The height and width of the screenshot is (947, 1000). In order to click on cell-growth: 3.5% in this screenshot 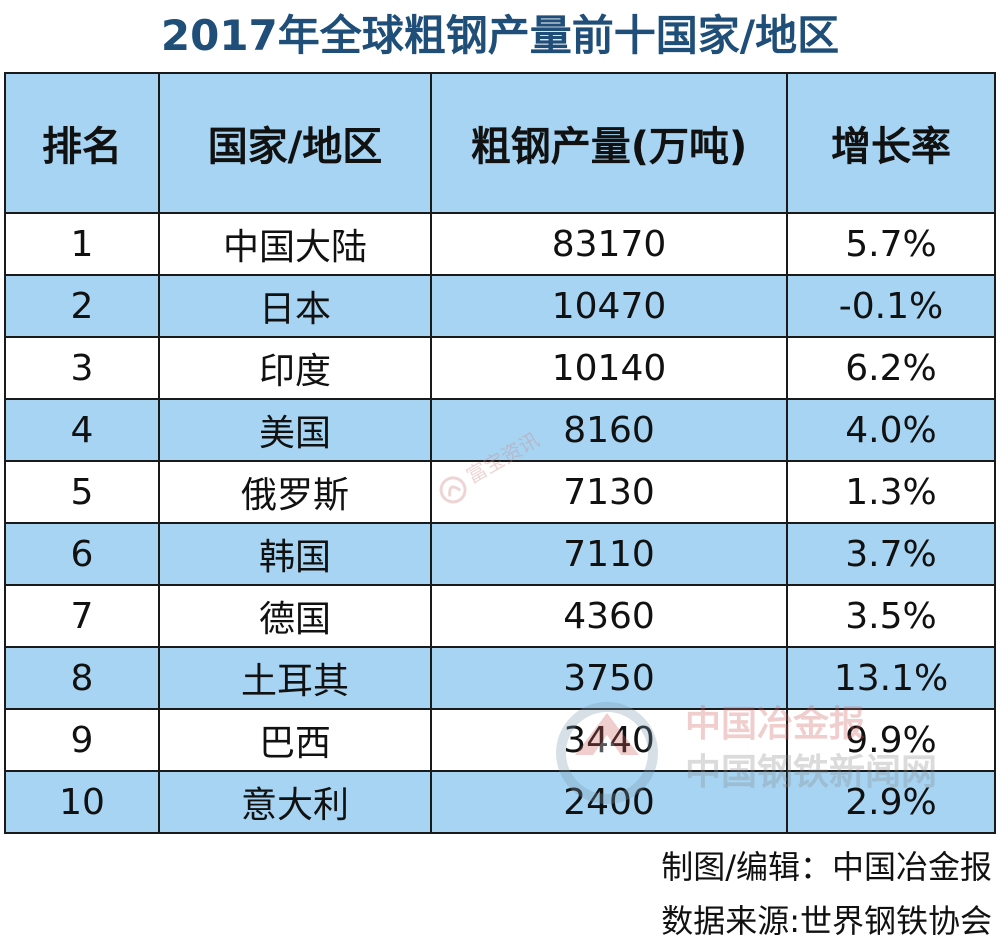, I will do `click(891, 616)`.